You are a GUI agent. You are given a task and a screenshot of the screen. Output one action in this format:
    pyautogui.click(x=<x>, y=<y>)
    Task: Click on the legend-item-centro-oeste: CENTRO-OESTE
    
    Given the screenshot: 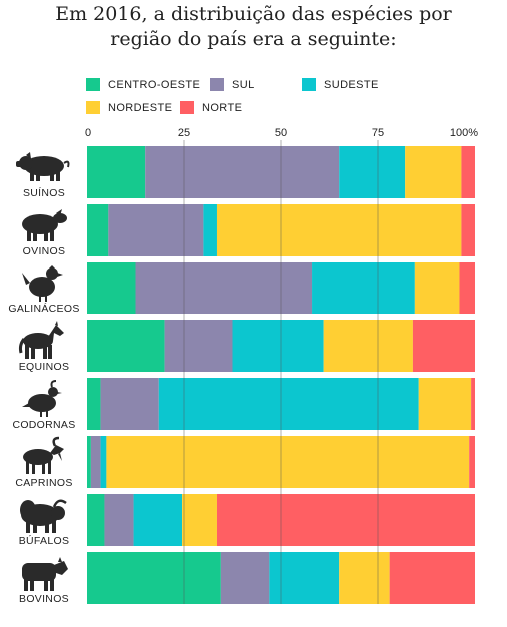 What is the action you would take?
    pyautogui.click(x=143, y=84)
    